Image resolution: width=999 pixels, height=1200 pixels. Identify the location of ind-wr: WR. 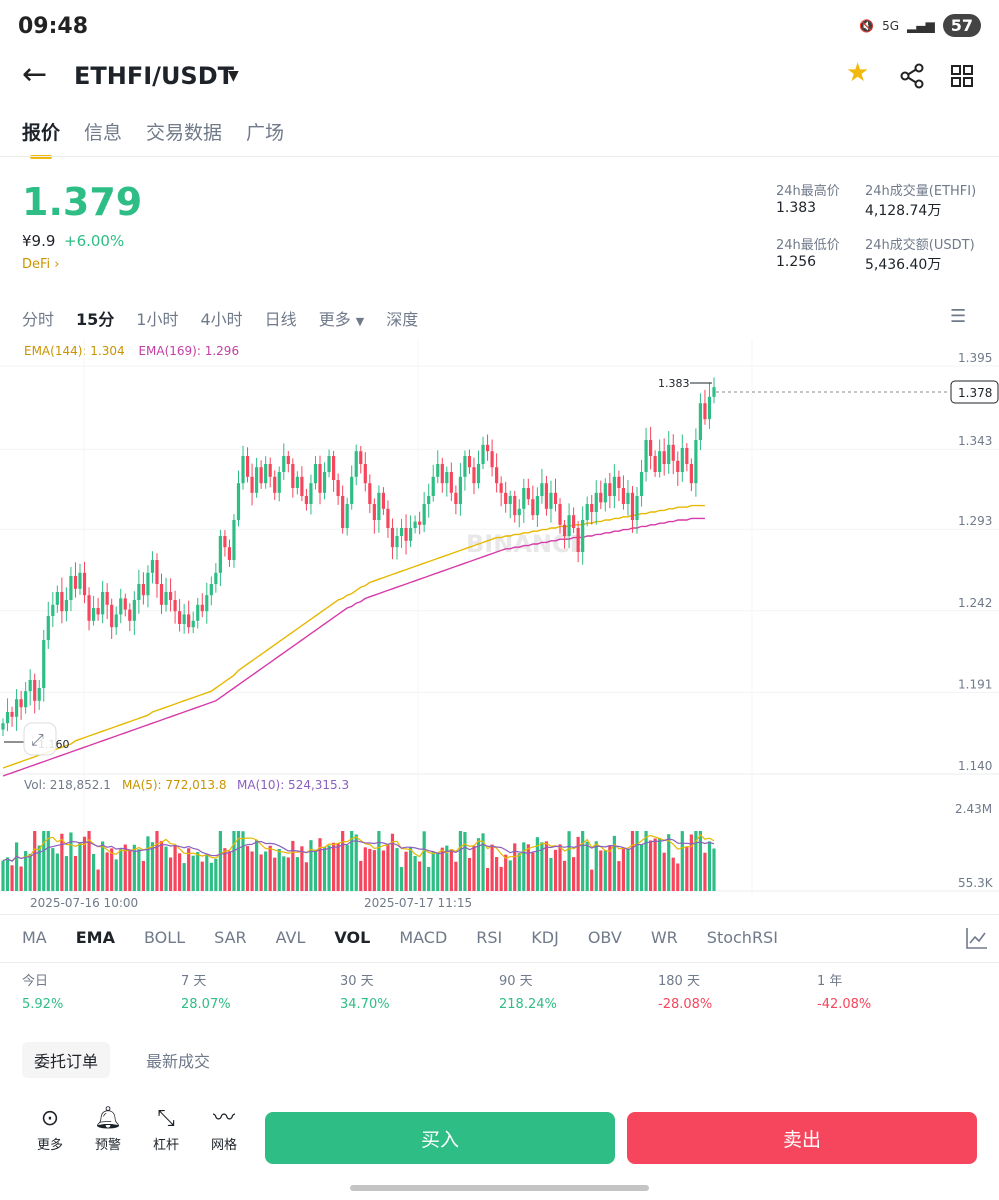
(664, 937).